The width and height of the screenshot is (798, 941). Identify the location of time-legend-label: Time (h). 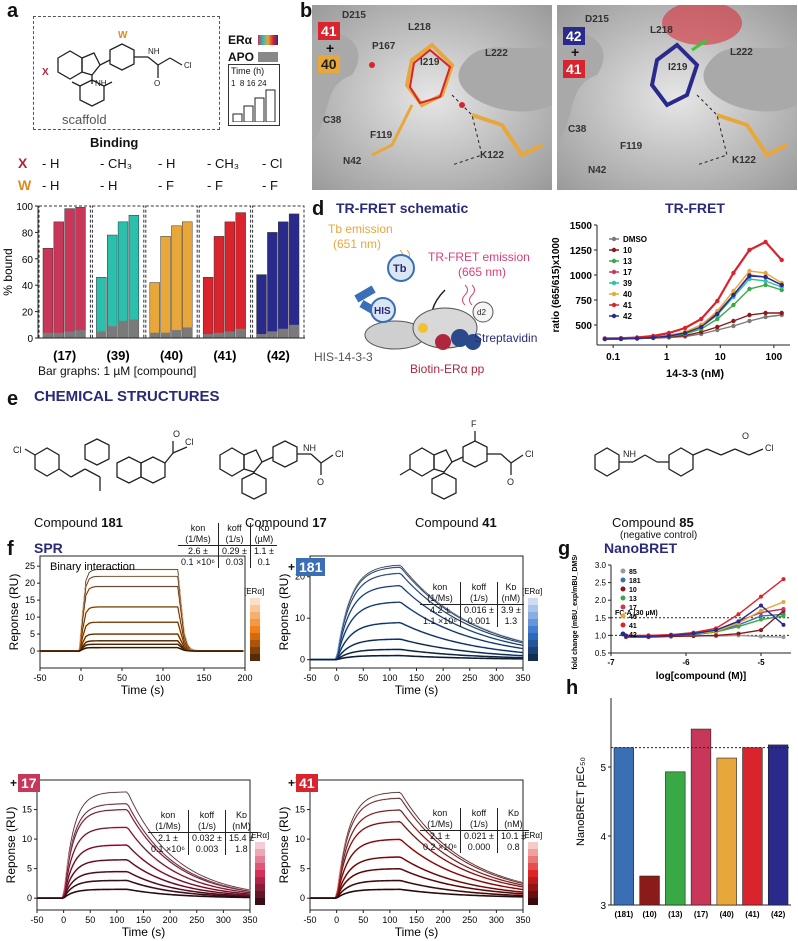
(248, 71).